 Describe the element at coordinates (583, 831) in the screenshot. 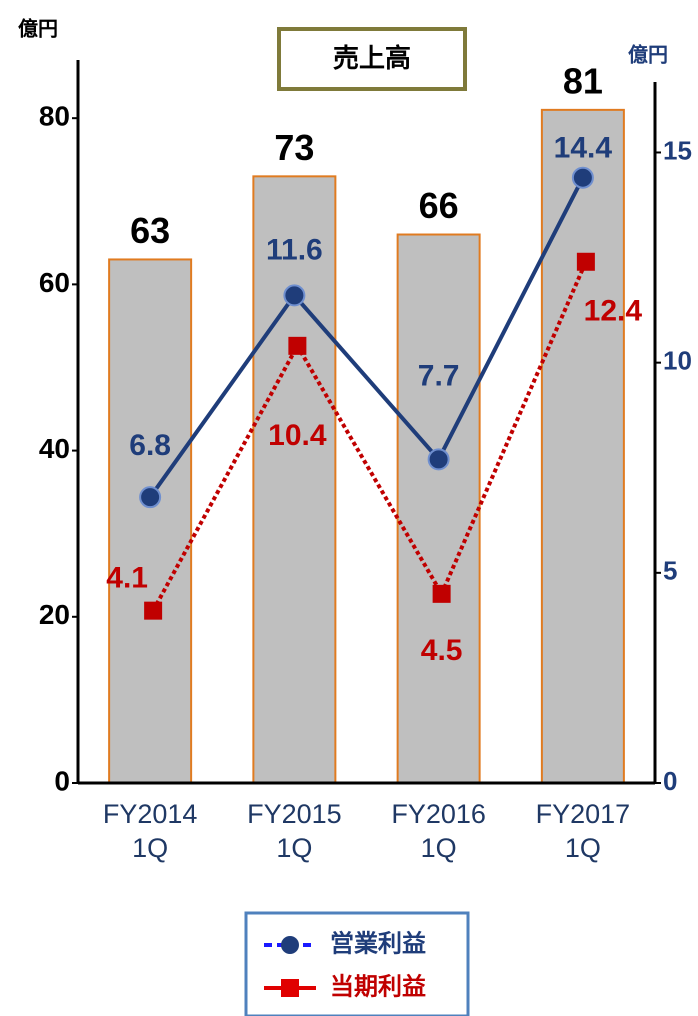

I see `x-tick-label: FY2017 1Q` at that location.